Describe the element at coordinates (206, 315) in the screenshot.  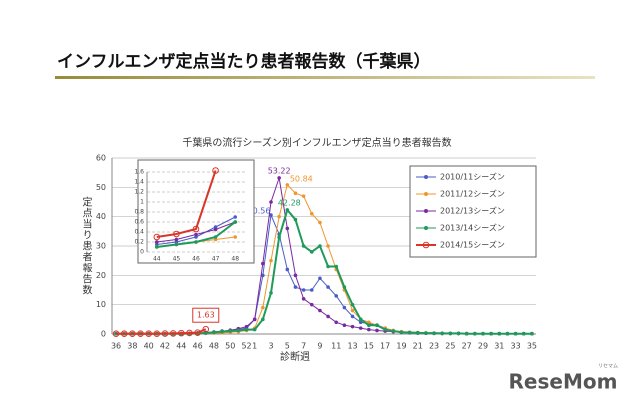
I see `value-label: 1.63` at that location.